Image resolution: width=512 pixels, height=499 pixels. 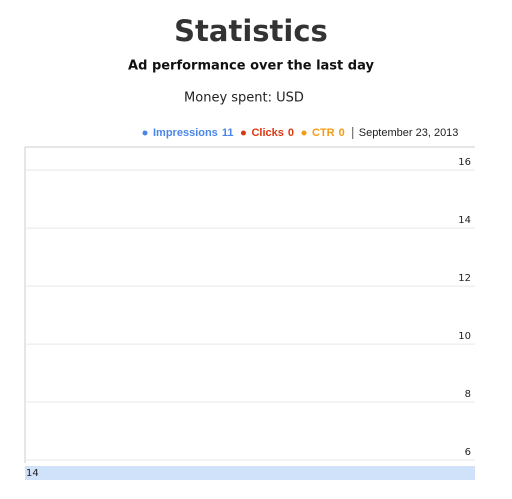 What do you see at coordinates (185, 133) in the screenshot?
I see `legend-name: Impressions` at bounding box center [185, 133].